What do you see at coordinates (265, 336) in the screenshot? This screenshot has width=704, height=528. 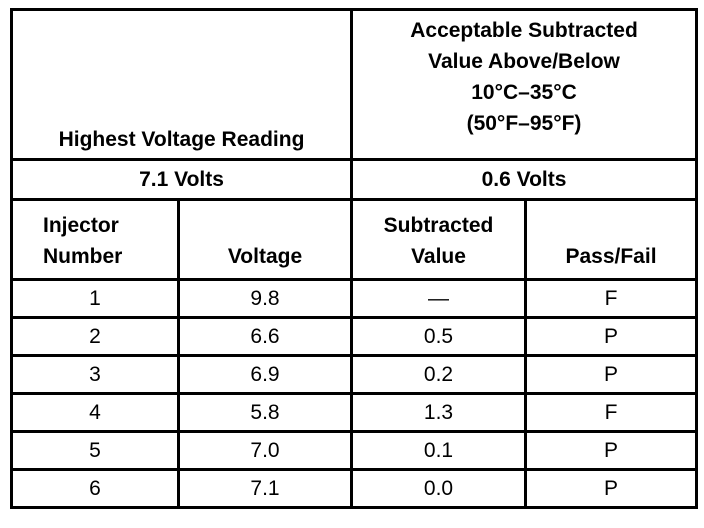 I see `data-cell: 6.6` at bounding box center [265, 336].